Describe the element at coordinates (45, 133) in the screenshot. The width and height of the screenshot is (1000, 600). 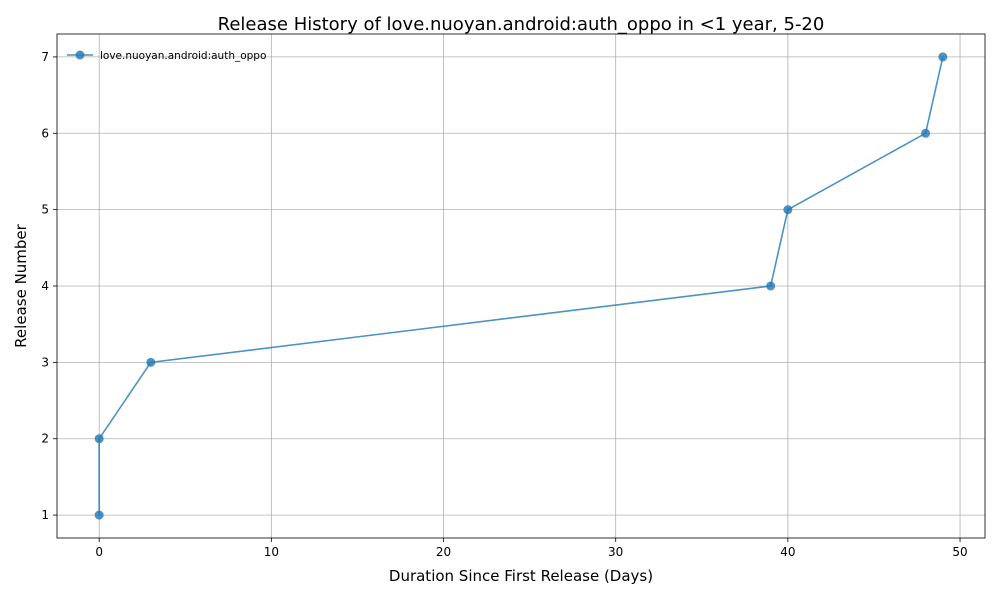
I see `y-tick-label: 6` at that location.